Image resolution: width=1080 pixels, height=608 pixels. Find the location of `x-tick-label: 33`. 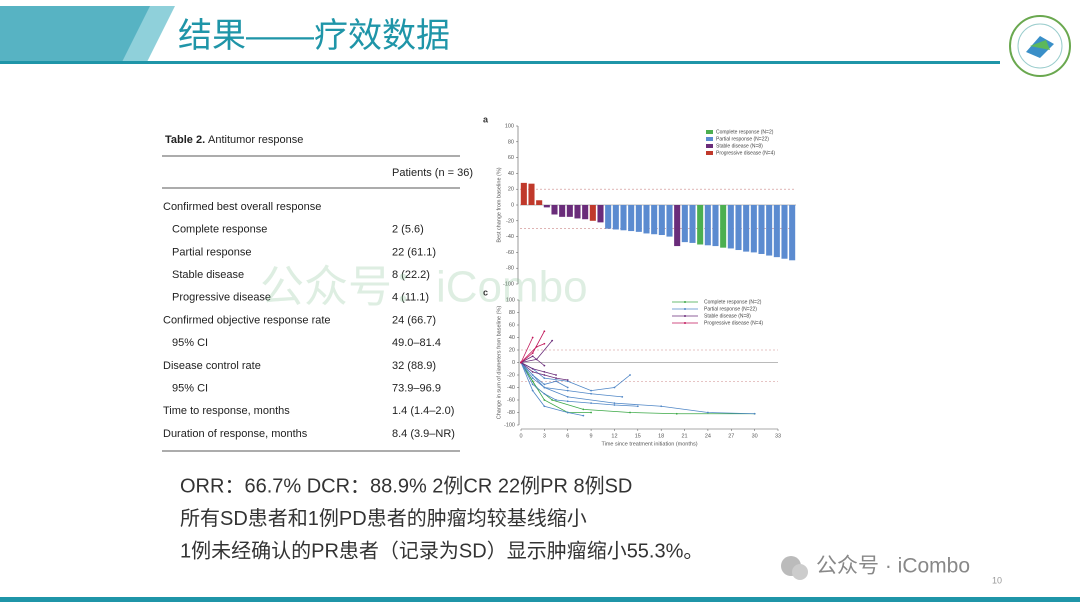

x-tick-label: 33 is located at coordinates (778, 436).